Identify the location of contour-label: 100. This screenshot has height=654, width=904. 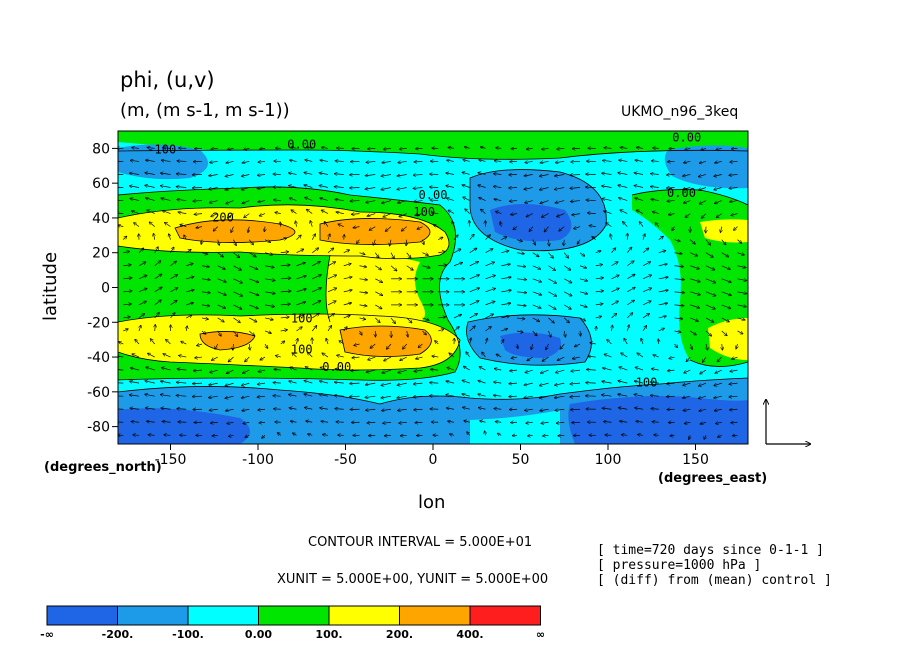
(302, 318).